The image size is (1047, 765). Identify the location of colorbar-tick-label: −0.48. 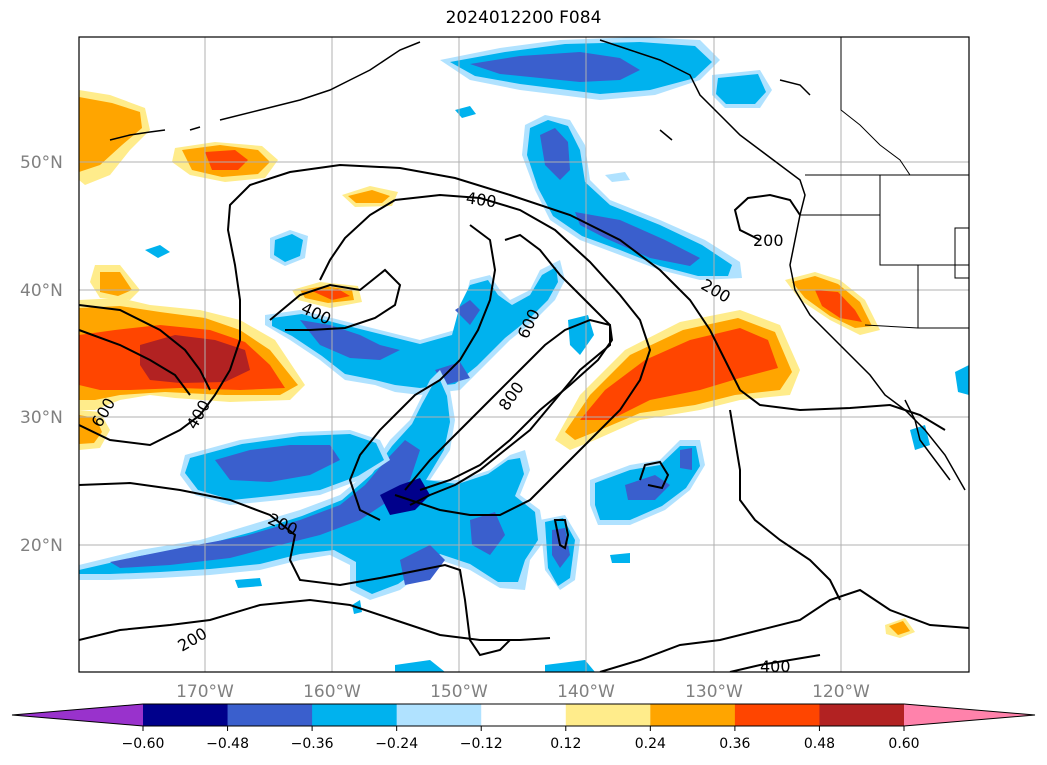
(227, 744).